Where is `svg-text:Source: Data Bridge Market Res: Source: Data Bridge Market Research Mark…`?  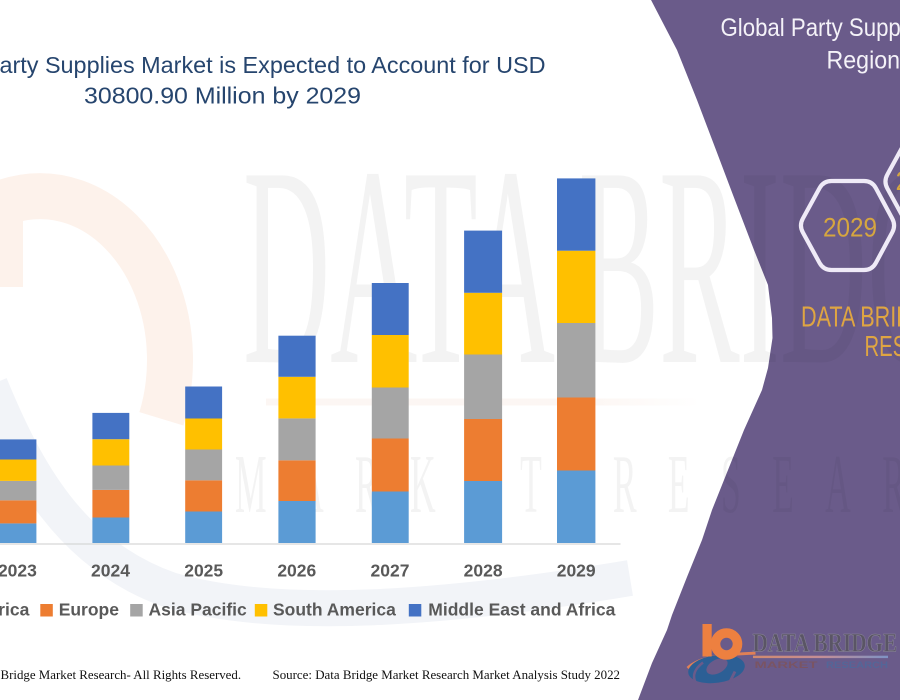 svg-text:Source: Data Bridge Market Res: Source: Data Bridge Market Research Mark… is located at coordinates (447, 675).